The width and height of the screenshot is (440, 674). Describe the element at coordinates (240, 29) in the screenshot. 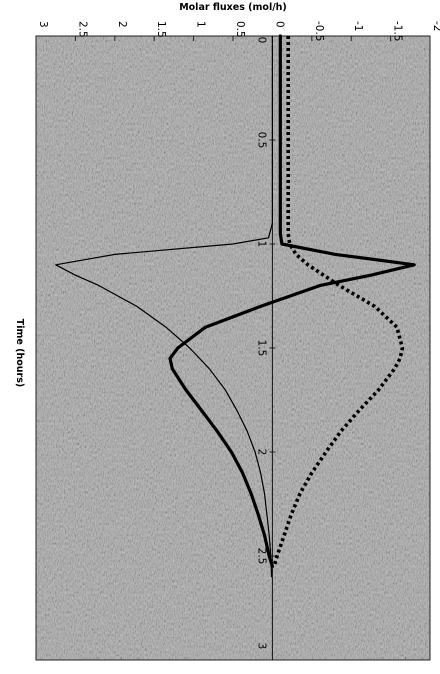

I see `flux-tick-label: 0.5` at that location.